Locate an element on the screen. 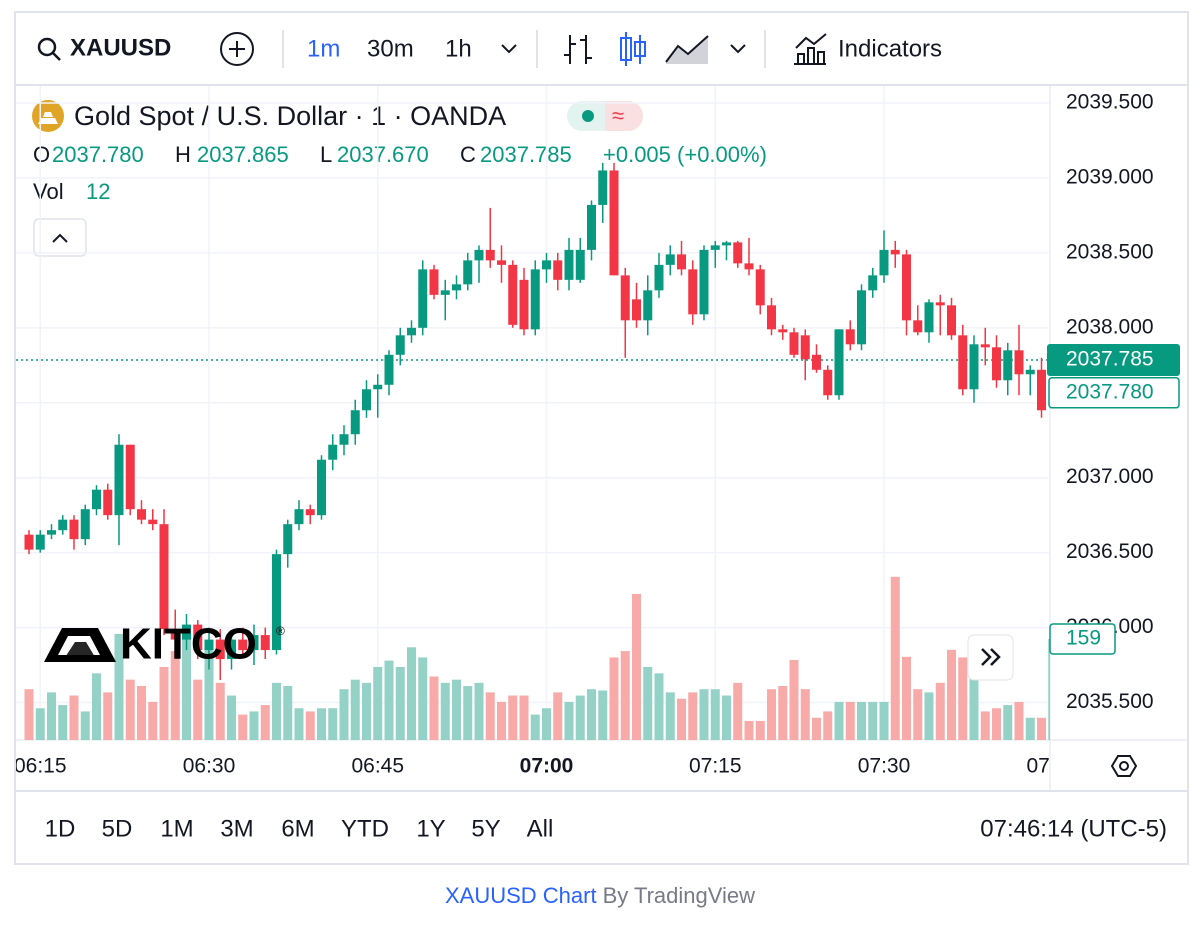 Image resolution: width=1200 pixels, height=929 pixels. range-button: 6M is located at coordinates (297, 828).